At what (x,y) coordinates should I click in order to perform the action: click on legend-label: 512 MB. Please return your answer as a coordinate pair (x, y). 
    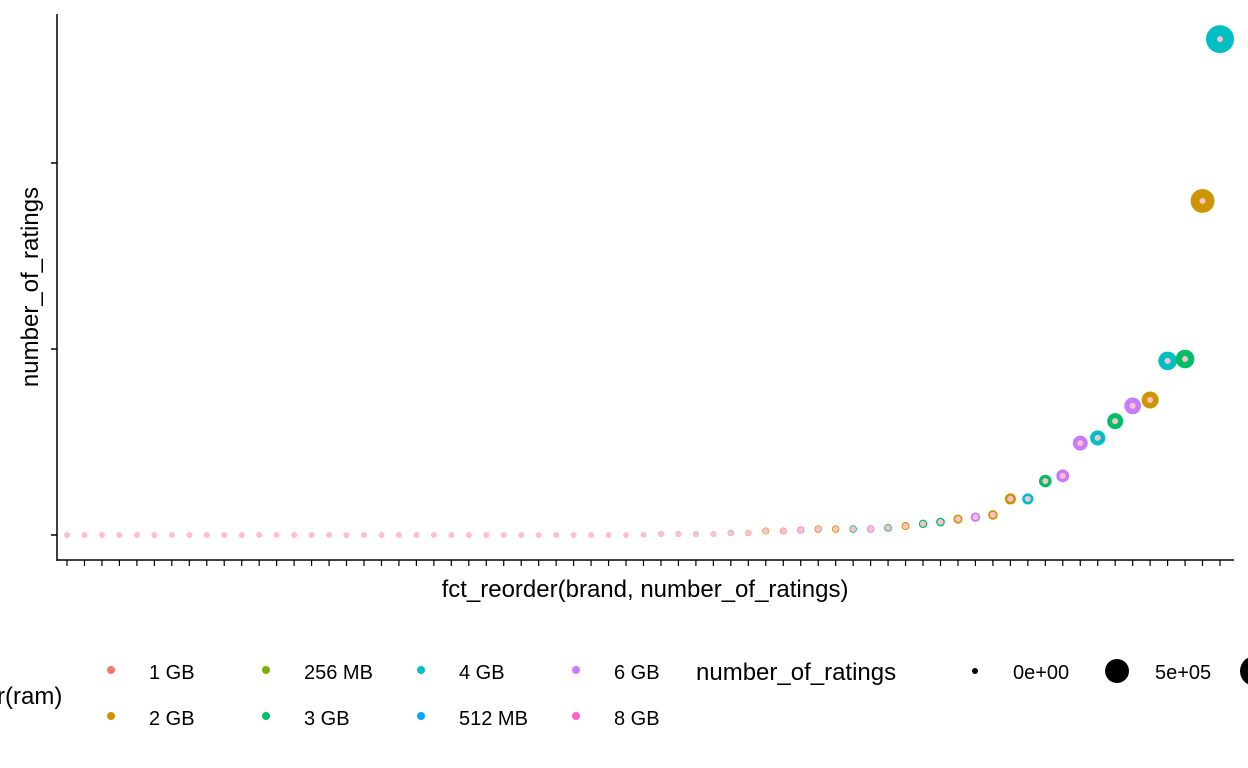
    Looking at the image, I should click on (493, 719).